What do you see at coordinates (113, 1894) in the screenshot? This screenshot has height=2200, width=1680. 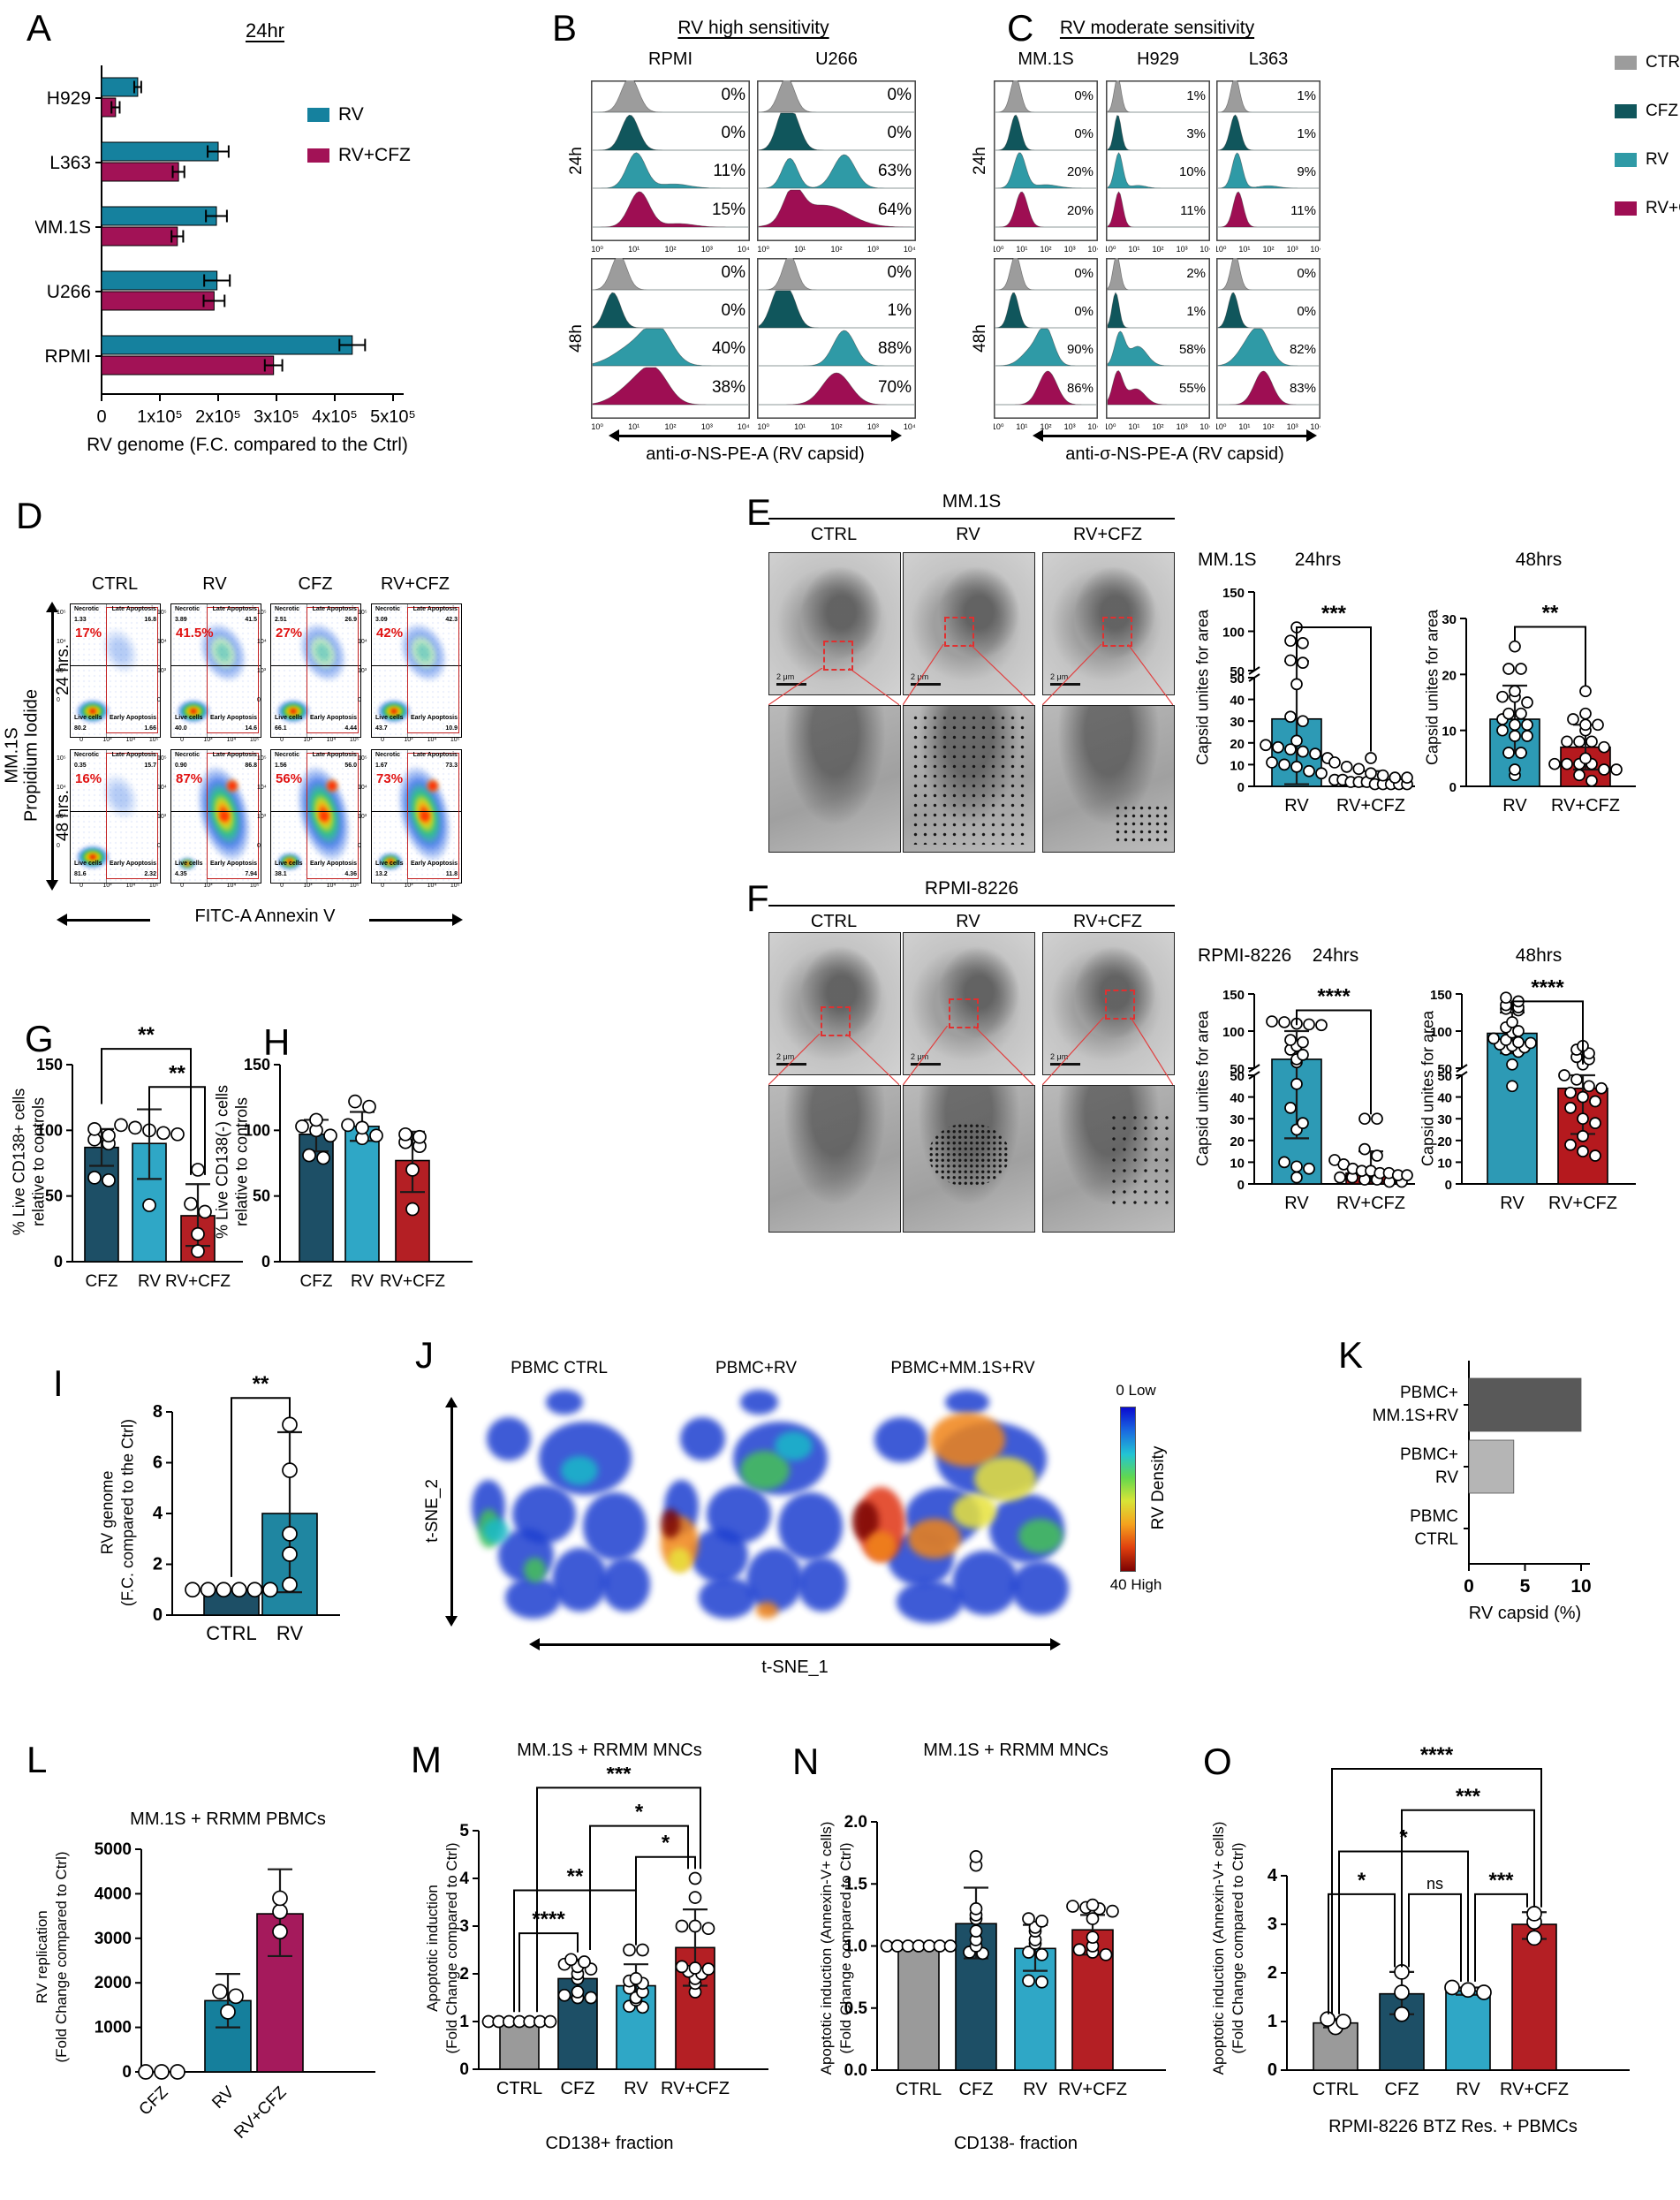 I see `y-tick-label: 4000` at bounding box center [113, 1894].